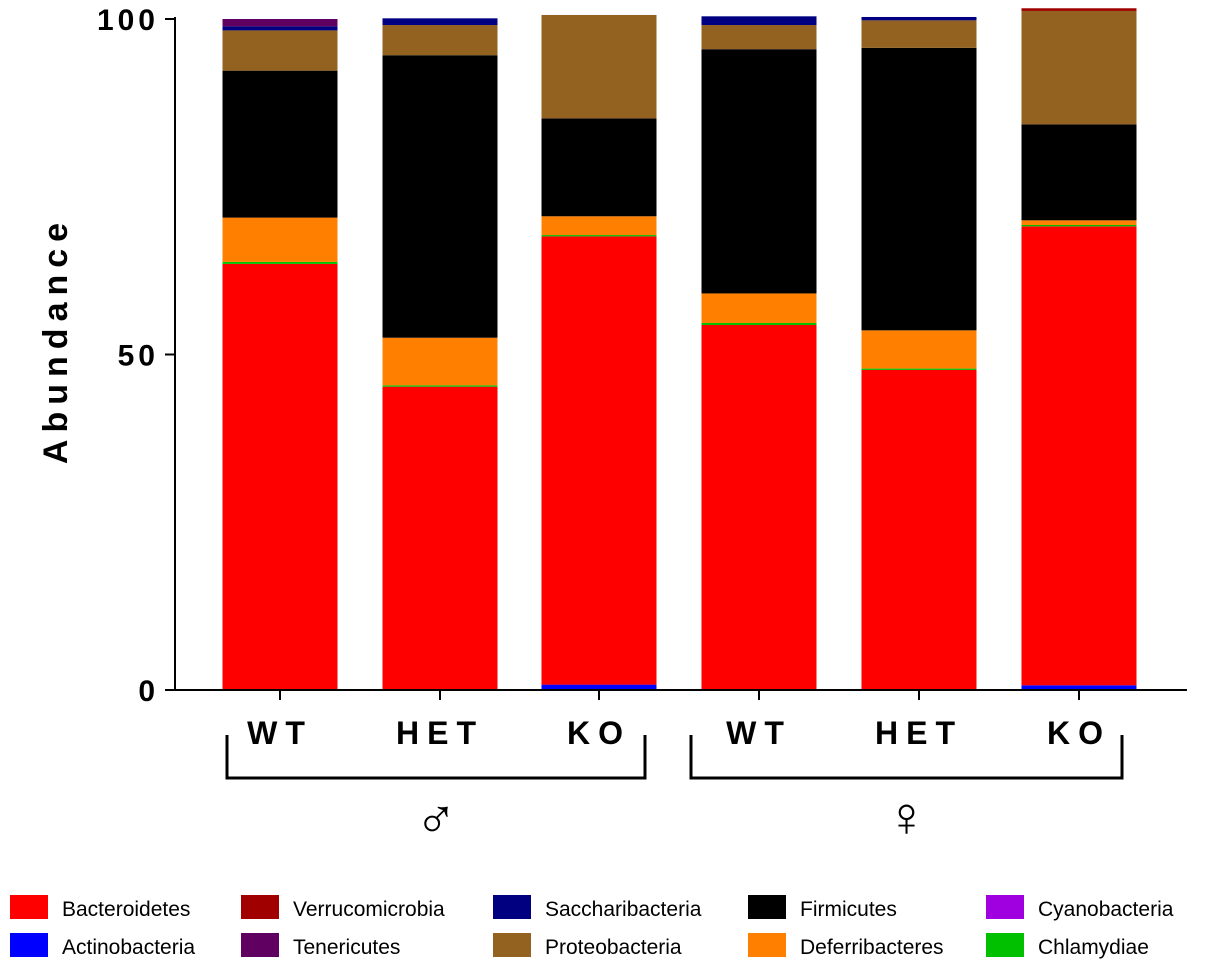 The height and width of the screenshot is (962, 1211). I want to click on y-tick-label: 50, so click(138, 356).